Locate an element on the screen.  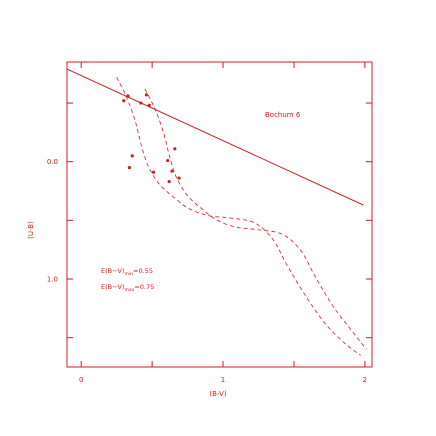
y-tick-label: 1.0 is located at coordinates (52, 280).